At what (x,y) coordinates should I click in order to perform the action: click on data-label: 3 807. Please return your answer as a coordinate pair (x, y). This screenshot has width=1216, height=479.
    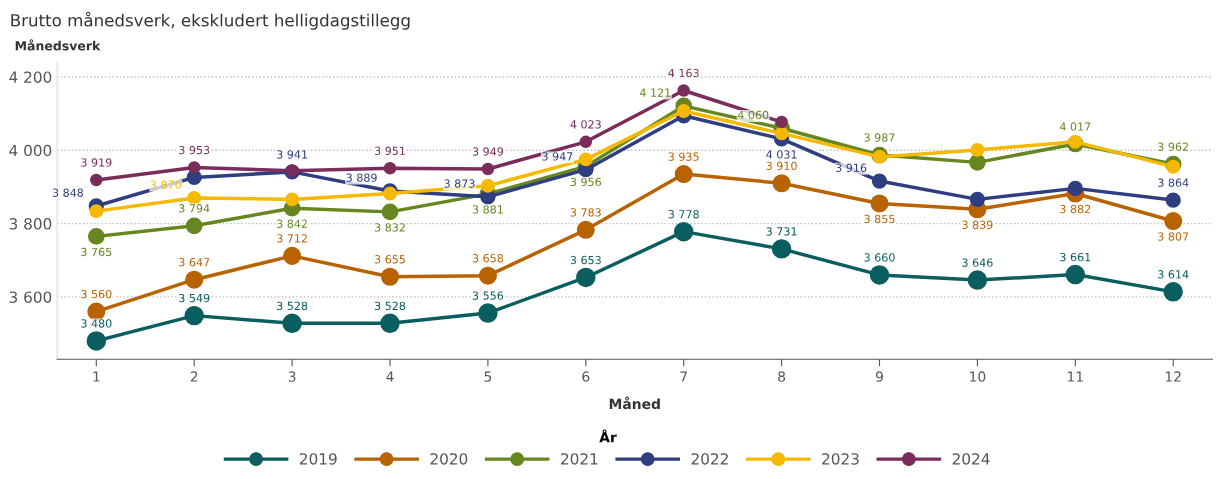
    Looking at the image, I should click on (1173, 236).